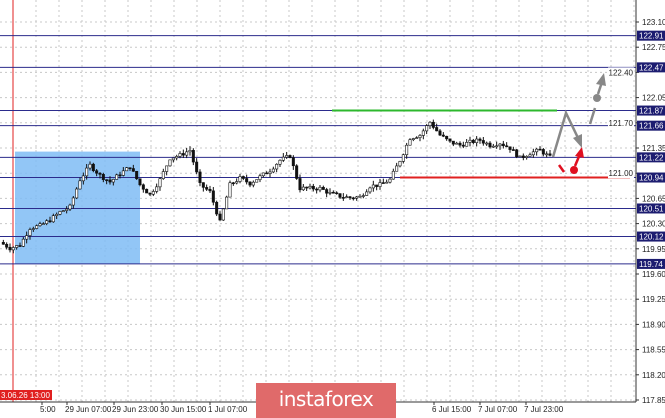  Describe the element at coordinates (651, 264) in the screenshot. I see `level-label: 119.74` at that location.